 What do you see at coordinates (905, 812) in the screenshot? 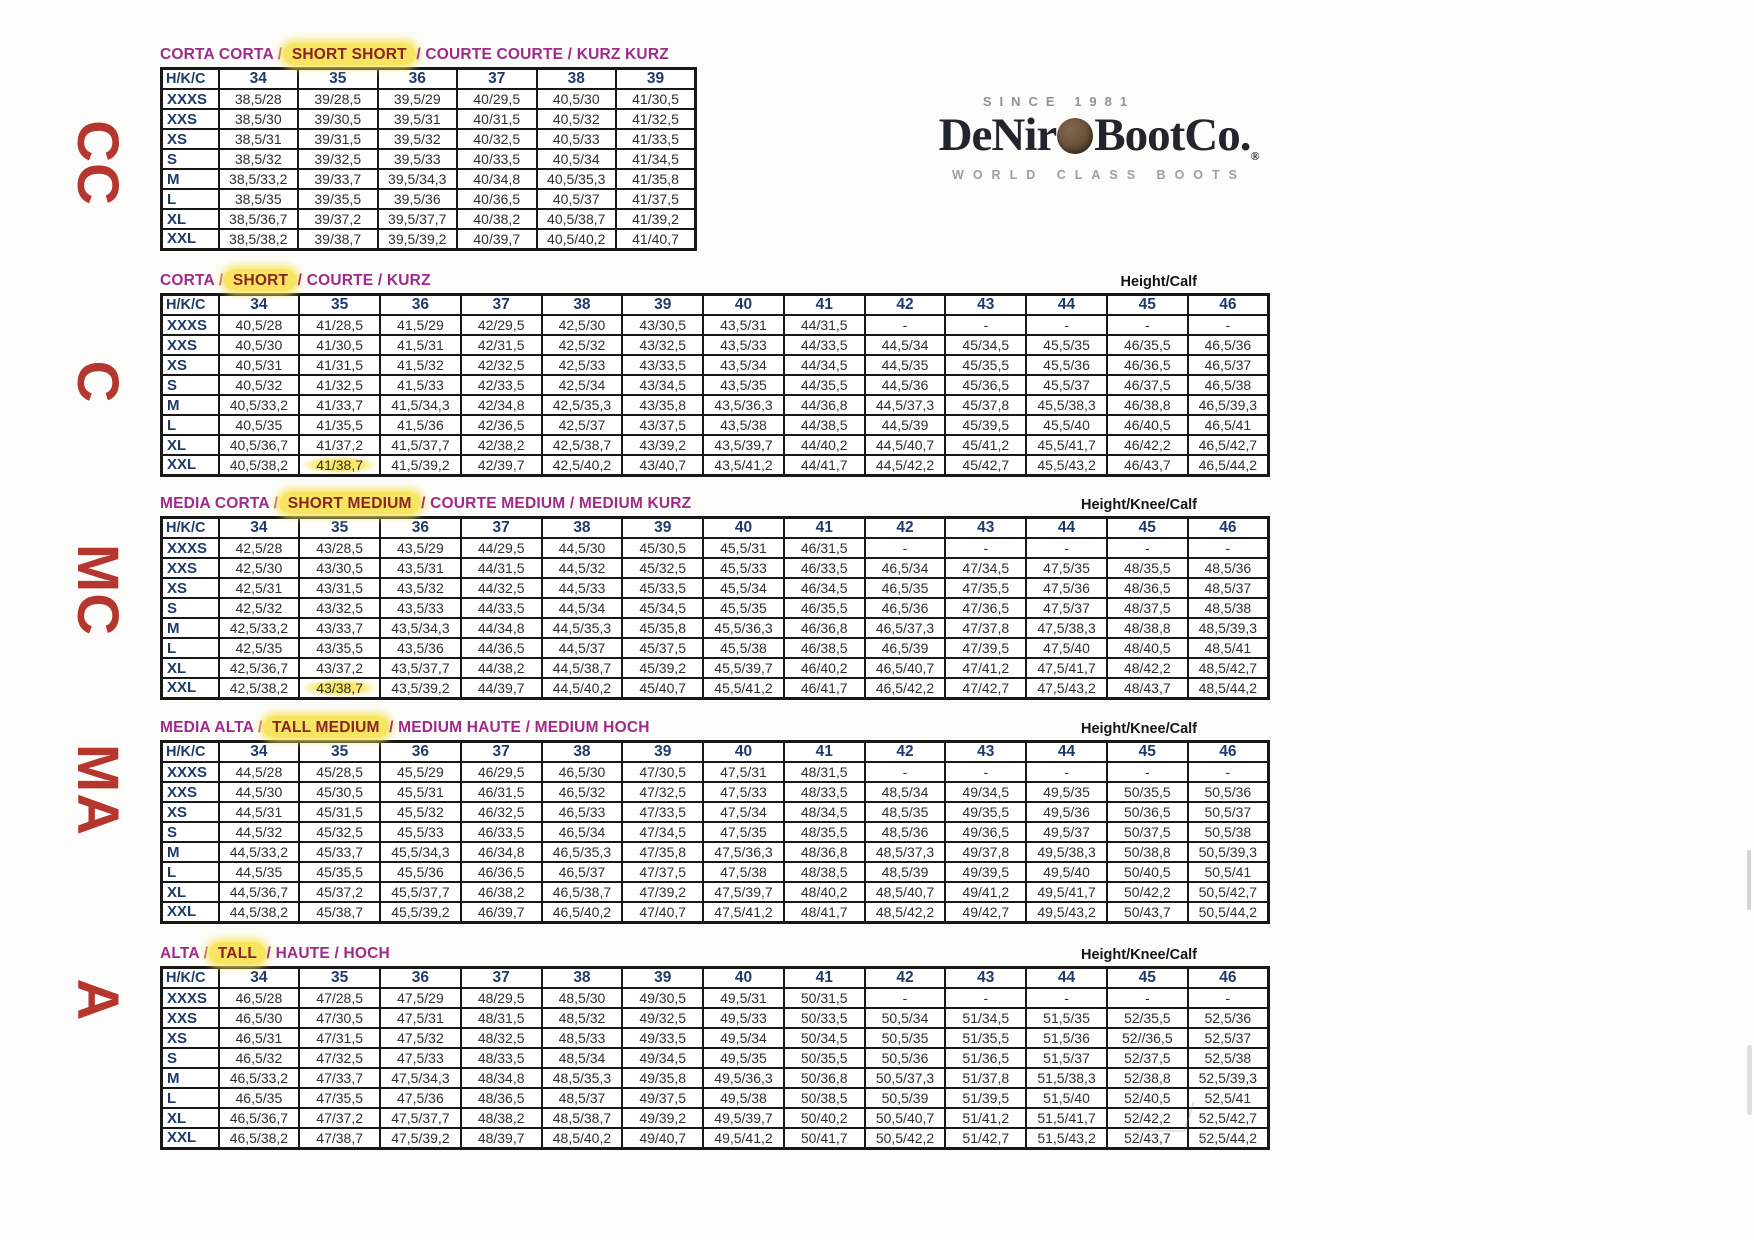
I see `size-cell: 48,5/35` at bounding box center [905, 812].